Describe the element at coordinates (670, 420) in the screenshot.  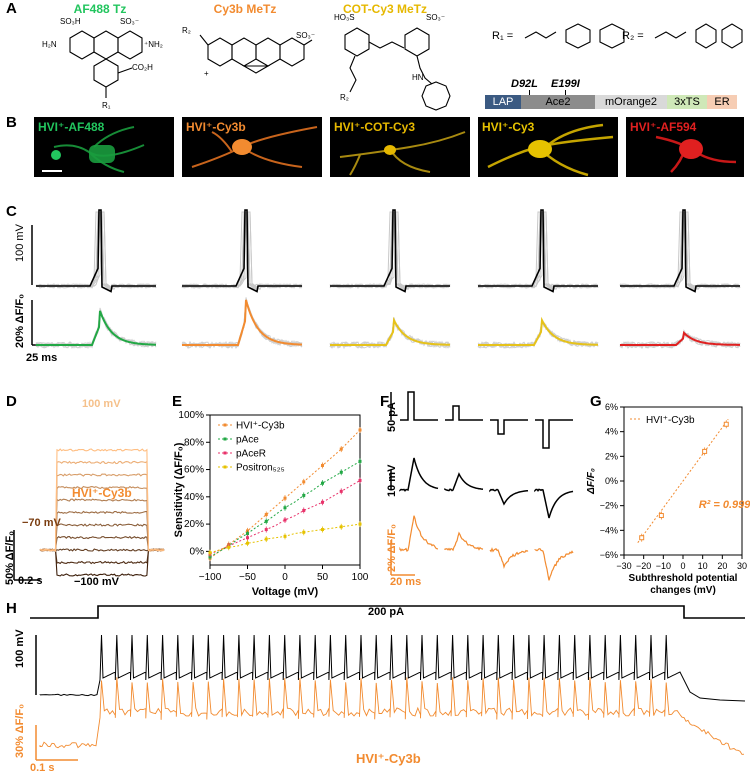
I see `g-legend-label: HVI⁺-Cy3b` at that location.